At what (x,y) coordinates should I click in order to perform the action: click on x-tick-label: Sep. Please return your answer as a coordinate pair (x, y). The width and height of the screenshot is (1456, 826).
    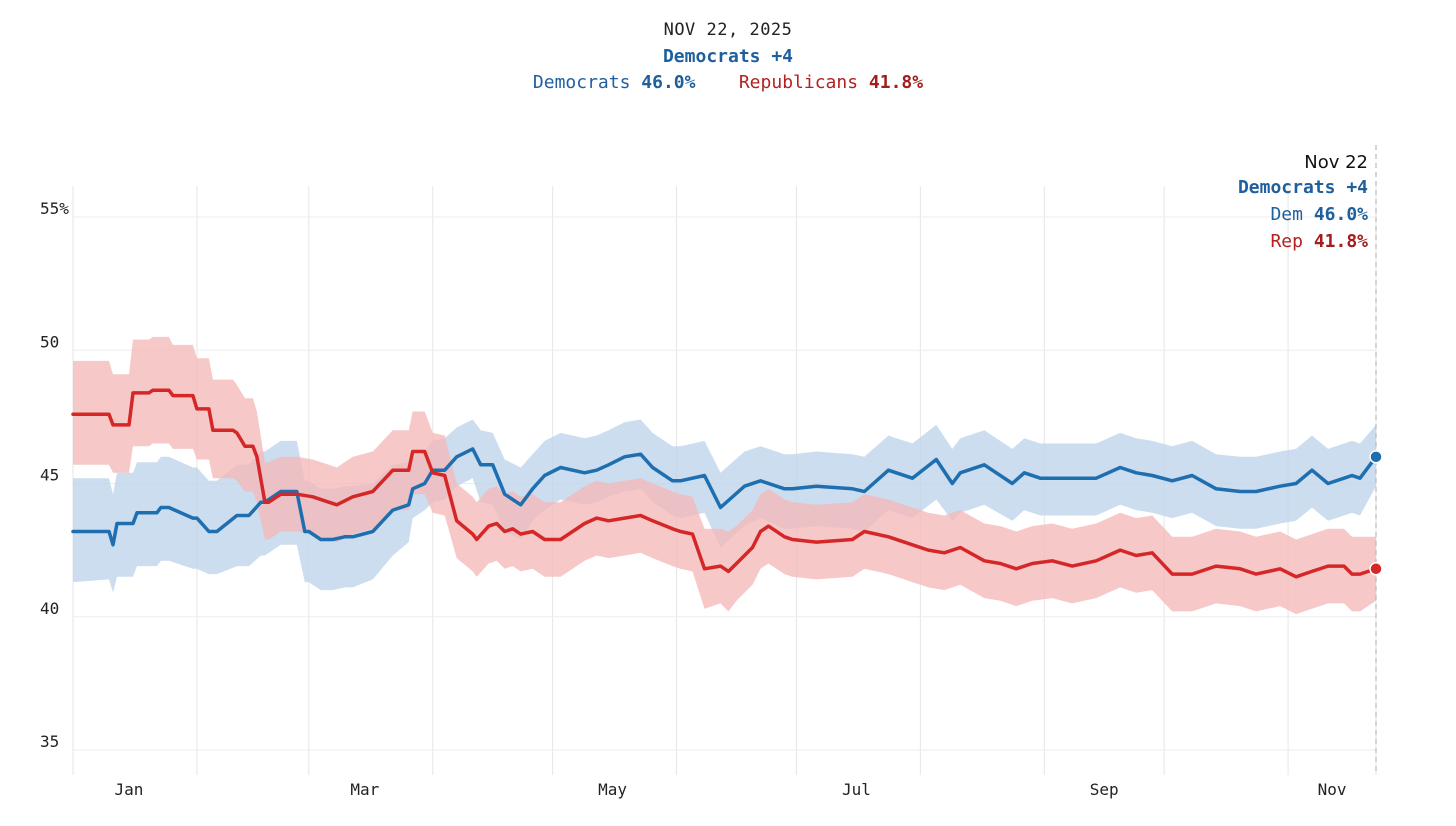
    Looking at the image, I should click on (1104, 789).